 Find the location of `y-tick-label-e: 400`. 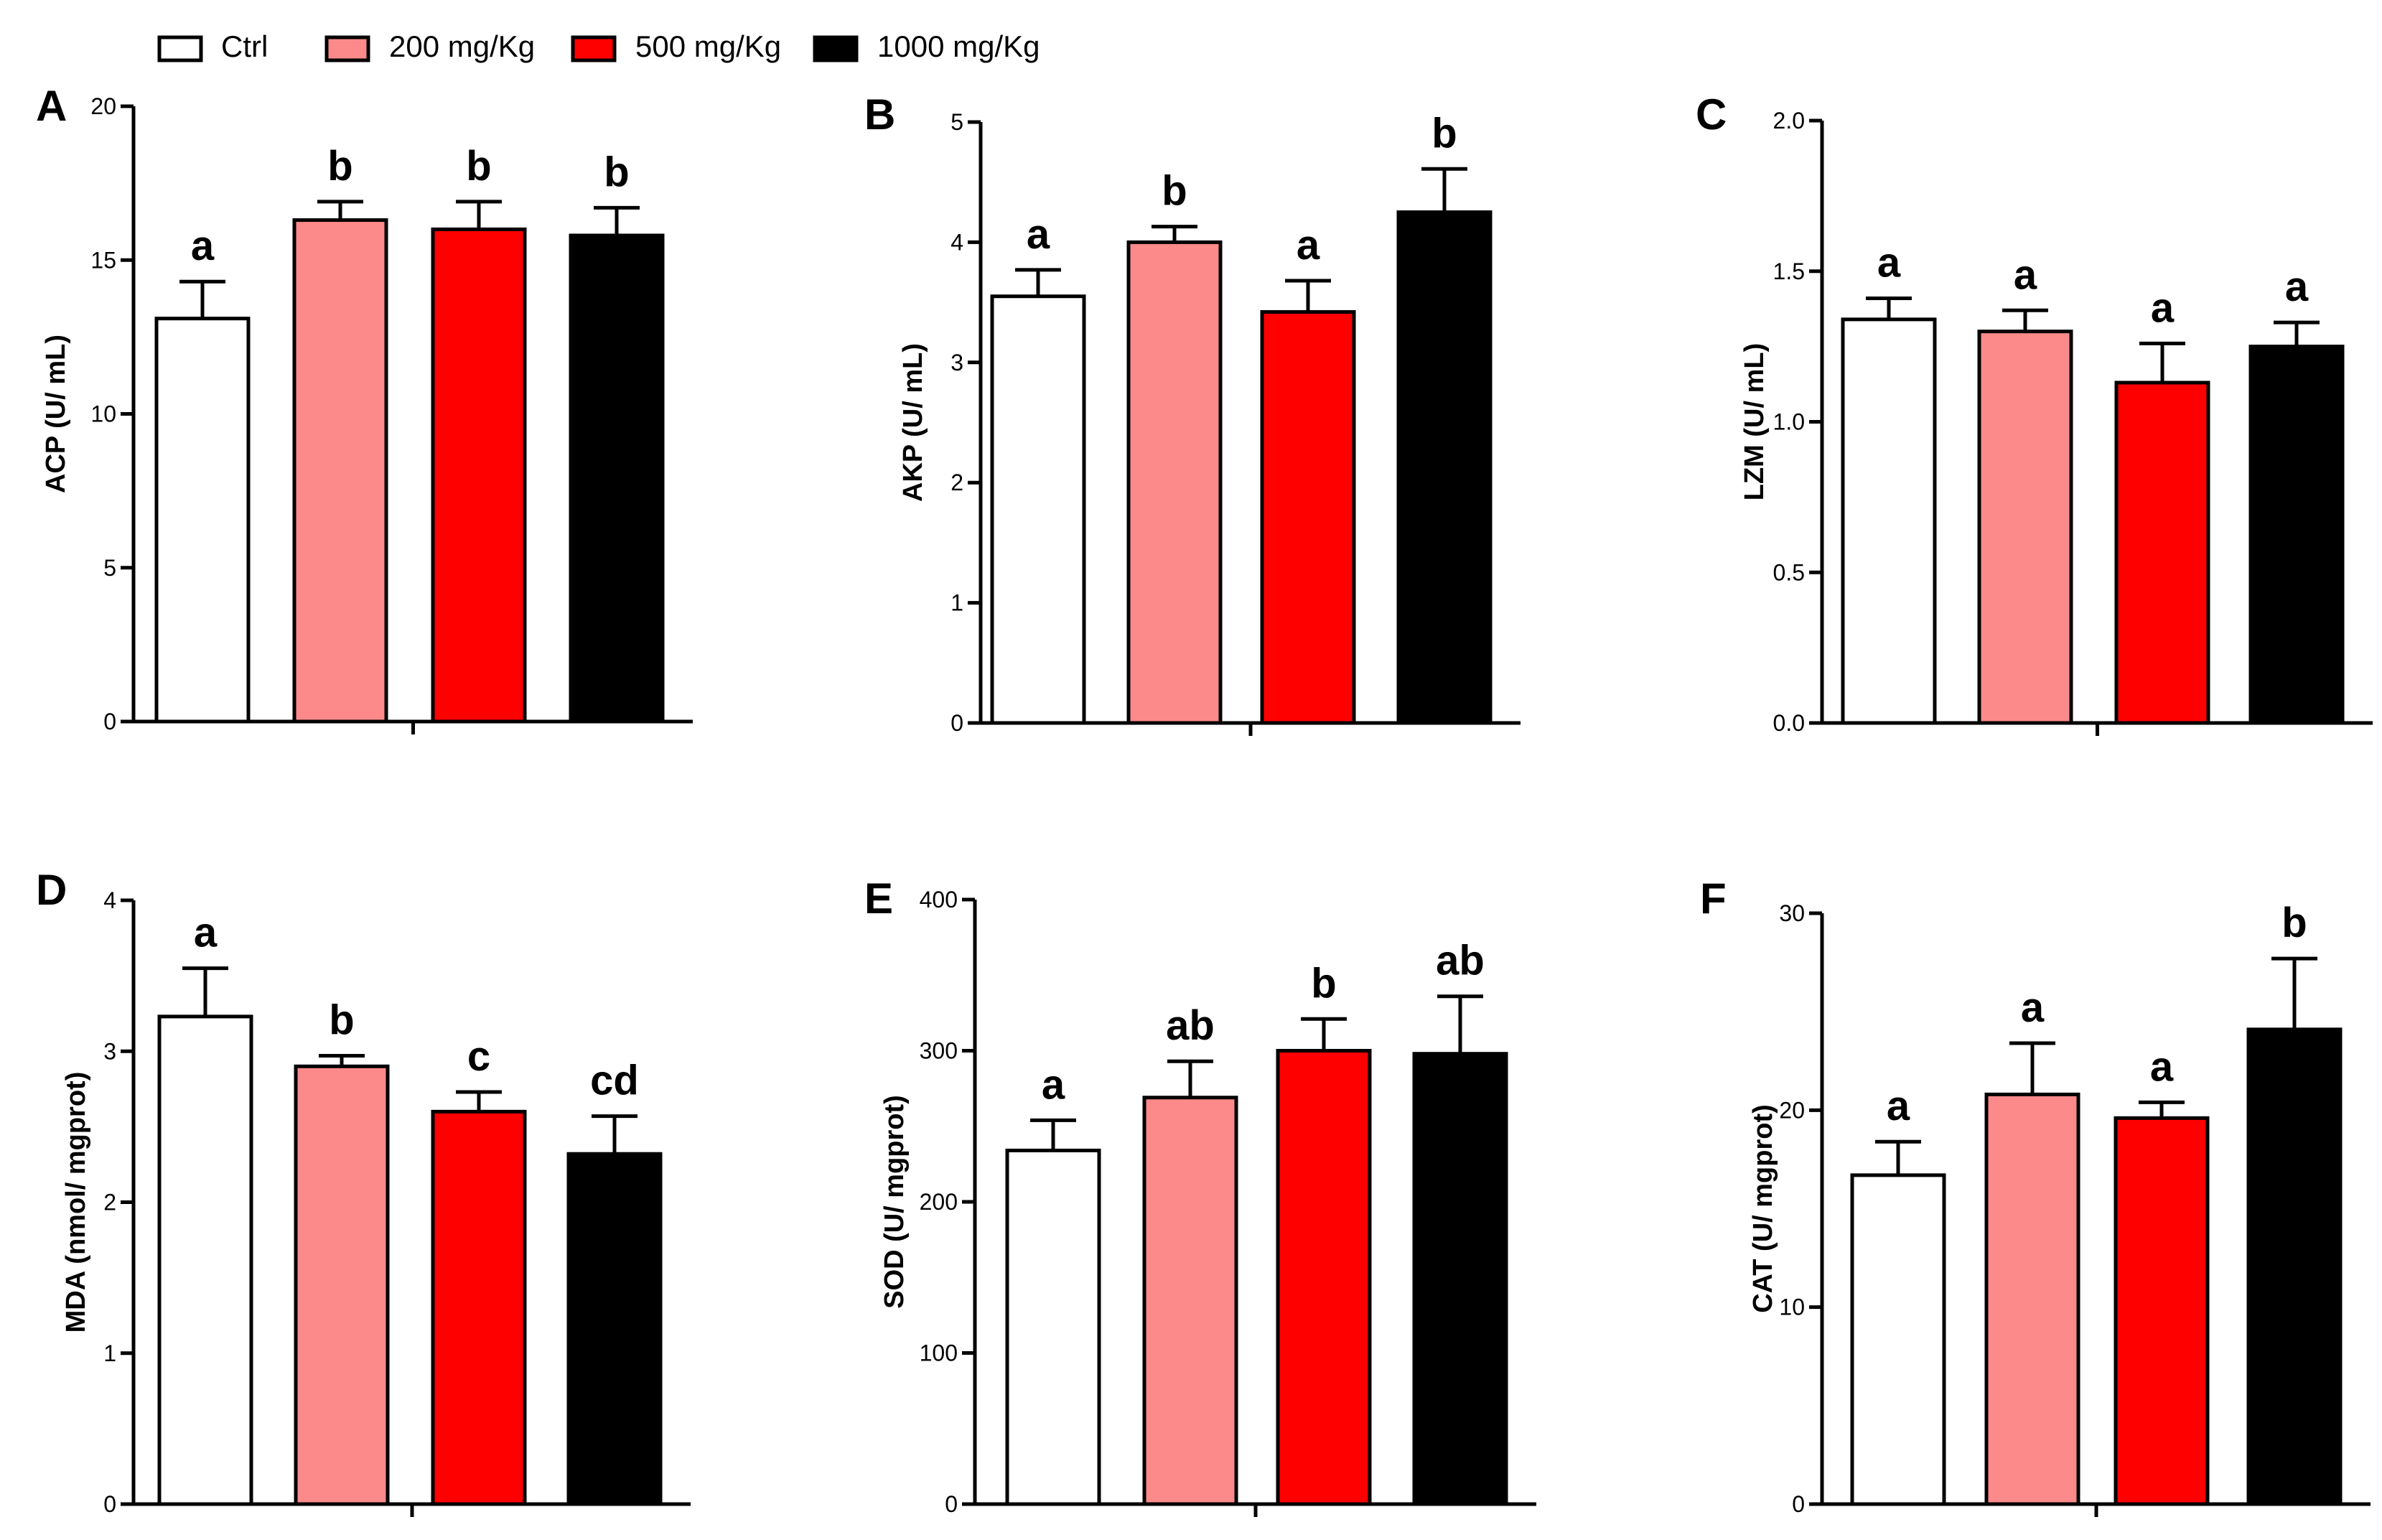

y-tick-label-e: 400 is located at coordinates (939, 900).